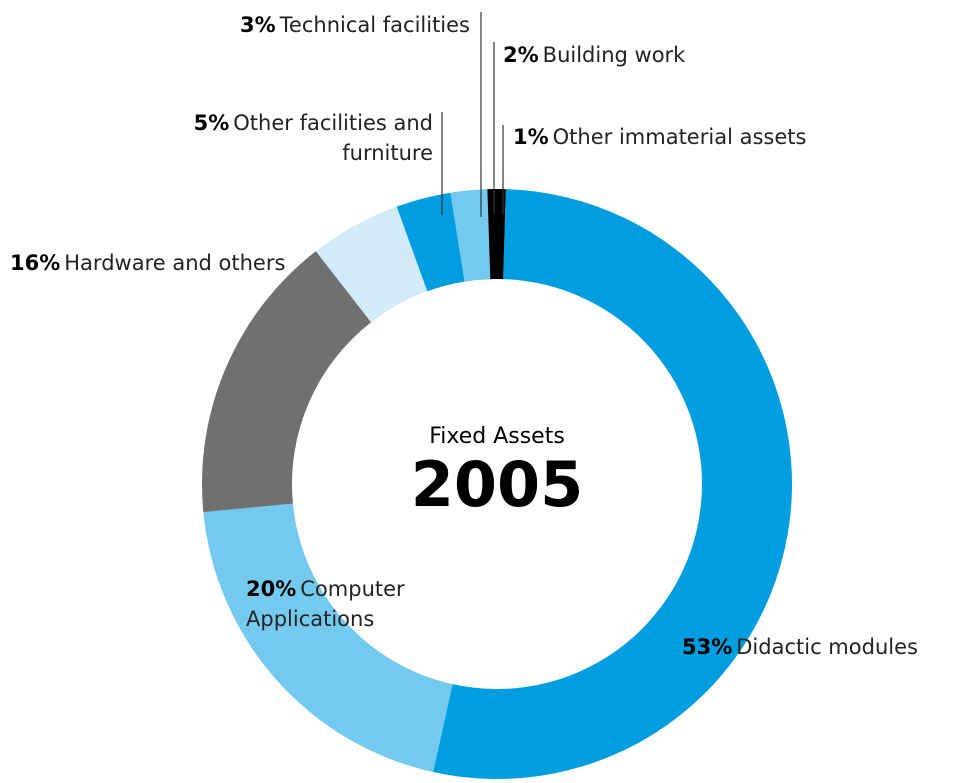 This screenshot has width=955, height=783. Describe the element at coordinates (258, 25) in the screenshot. I see `value-label: 3%` at that location.